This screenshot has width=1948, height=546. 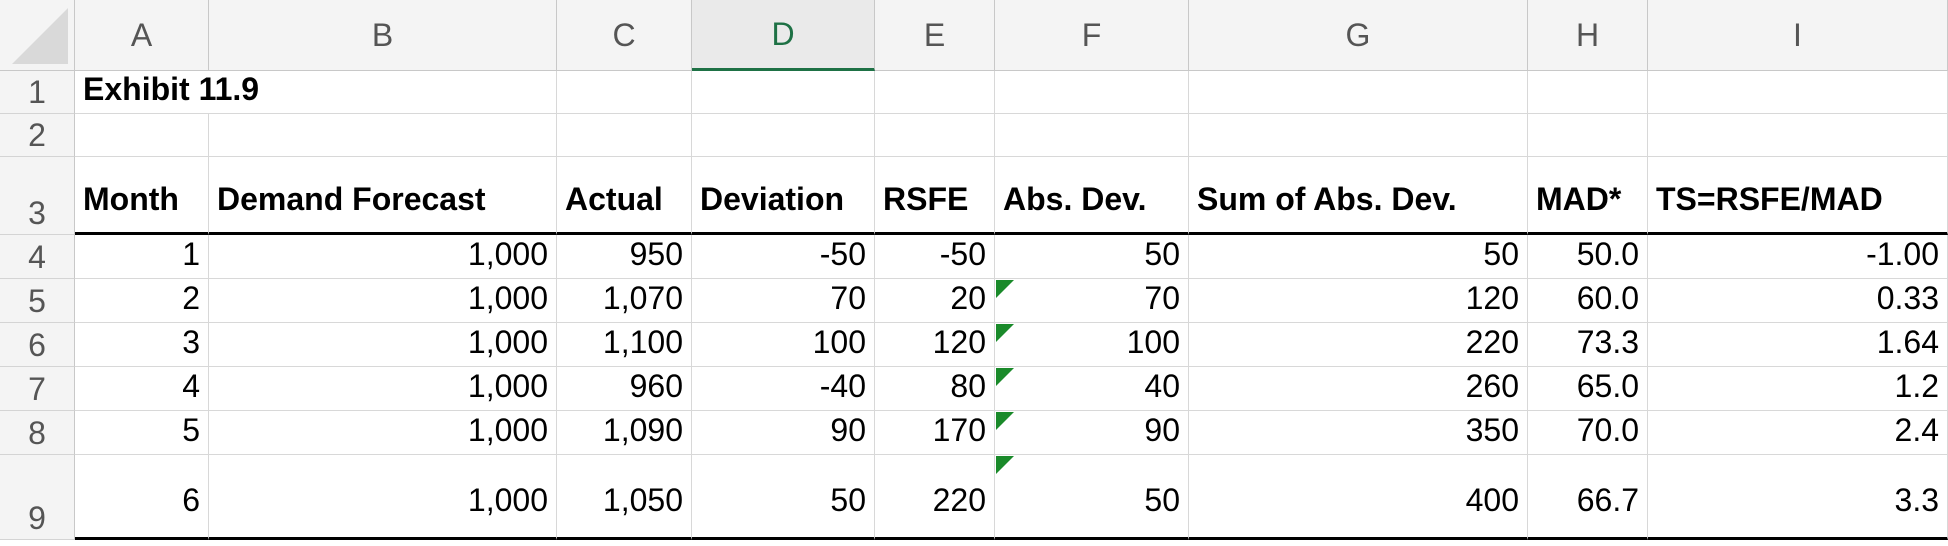 I want to click on data-cell-b5: 1,000, so click(x=383, y=301).